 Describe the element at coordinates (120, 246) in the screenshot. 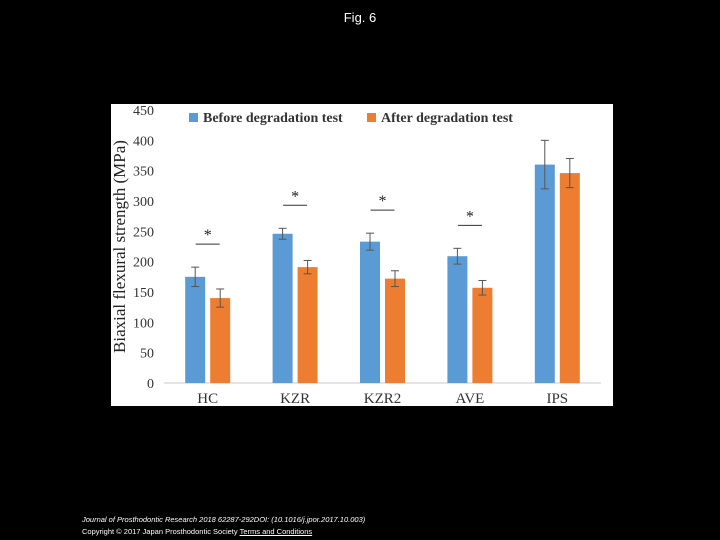

I see `y-axis-title: Biaxial flexural strength (MPa)` at that location.